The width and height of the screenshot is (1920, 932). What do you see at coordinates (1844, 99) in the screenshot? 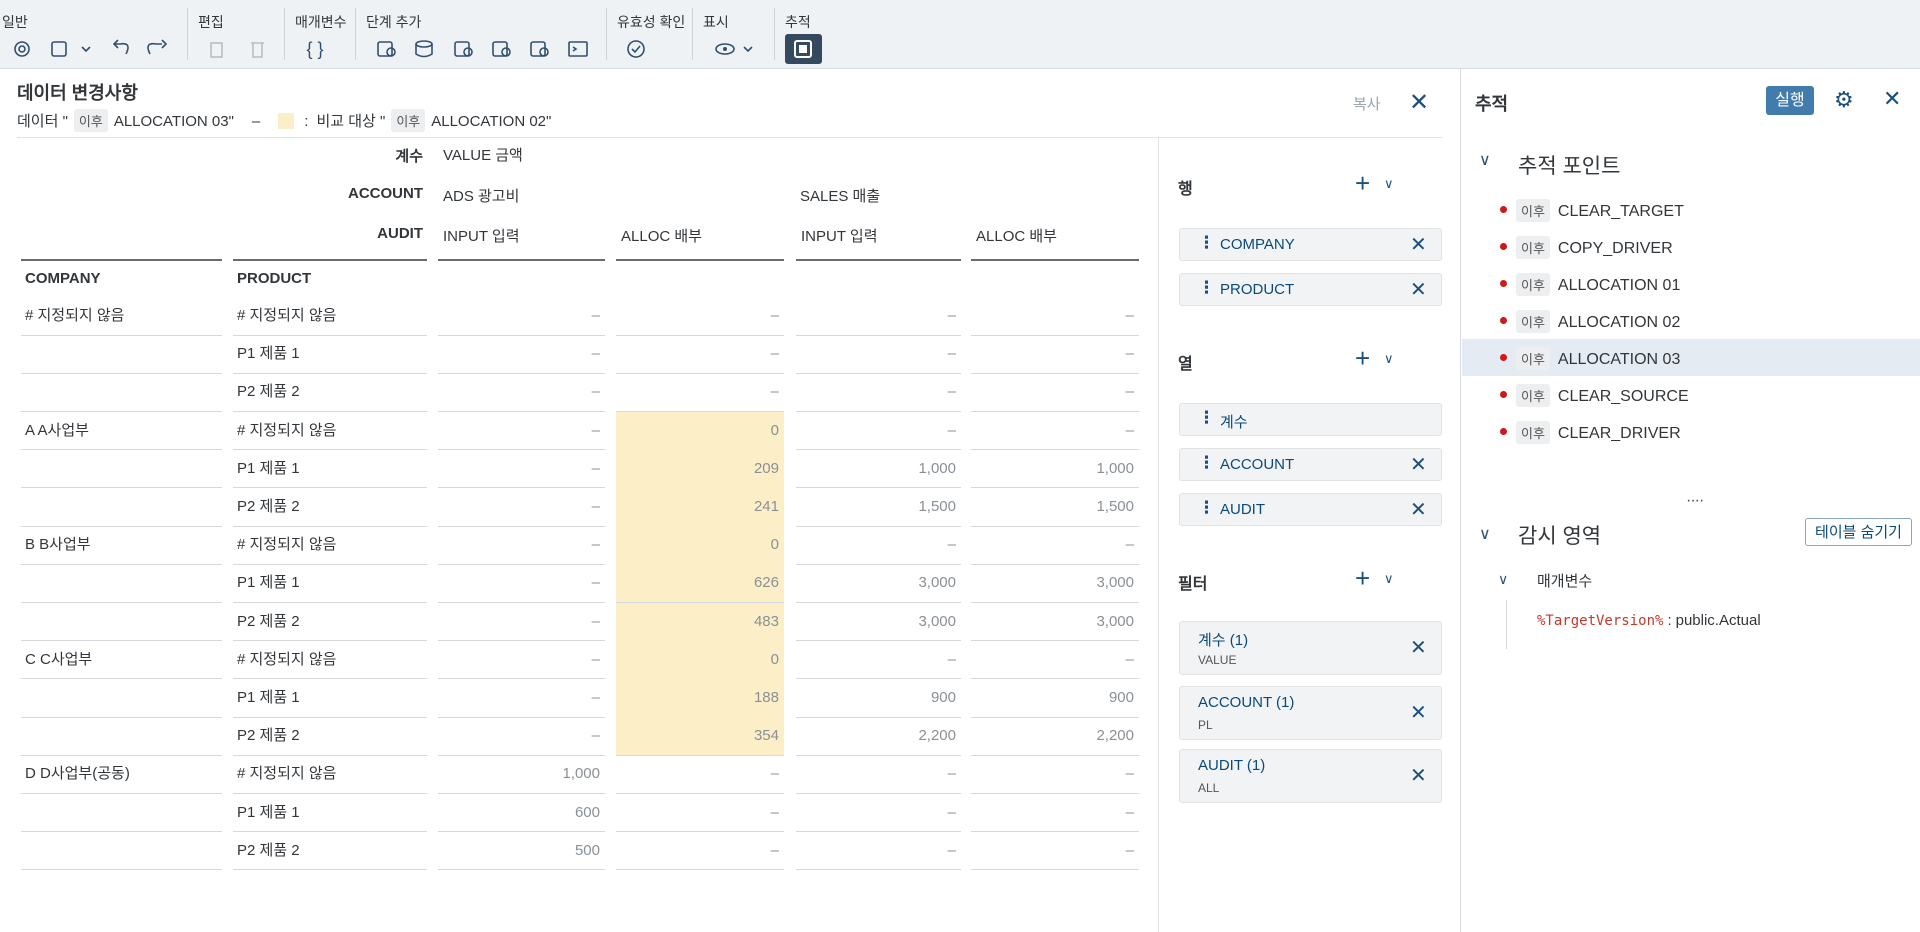
I see `settings-button: ⚙` at bounding box center [1844, 99].